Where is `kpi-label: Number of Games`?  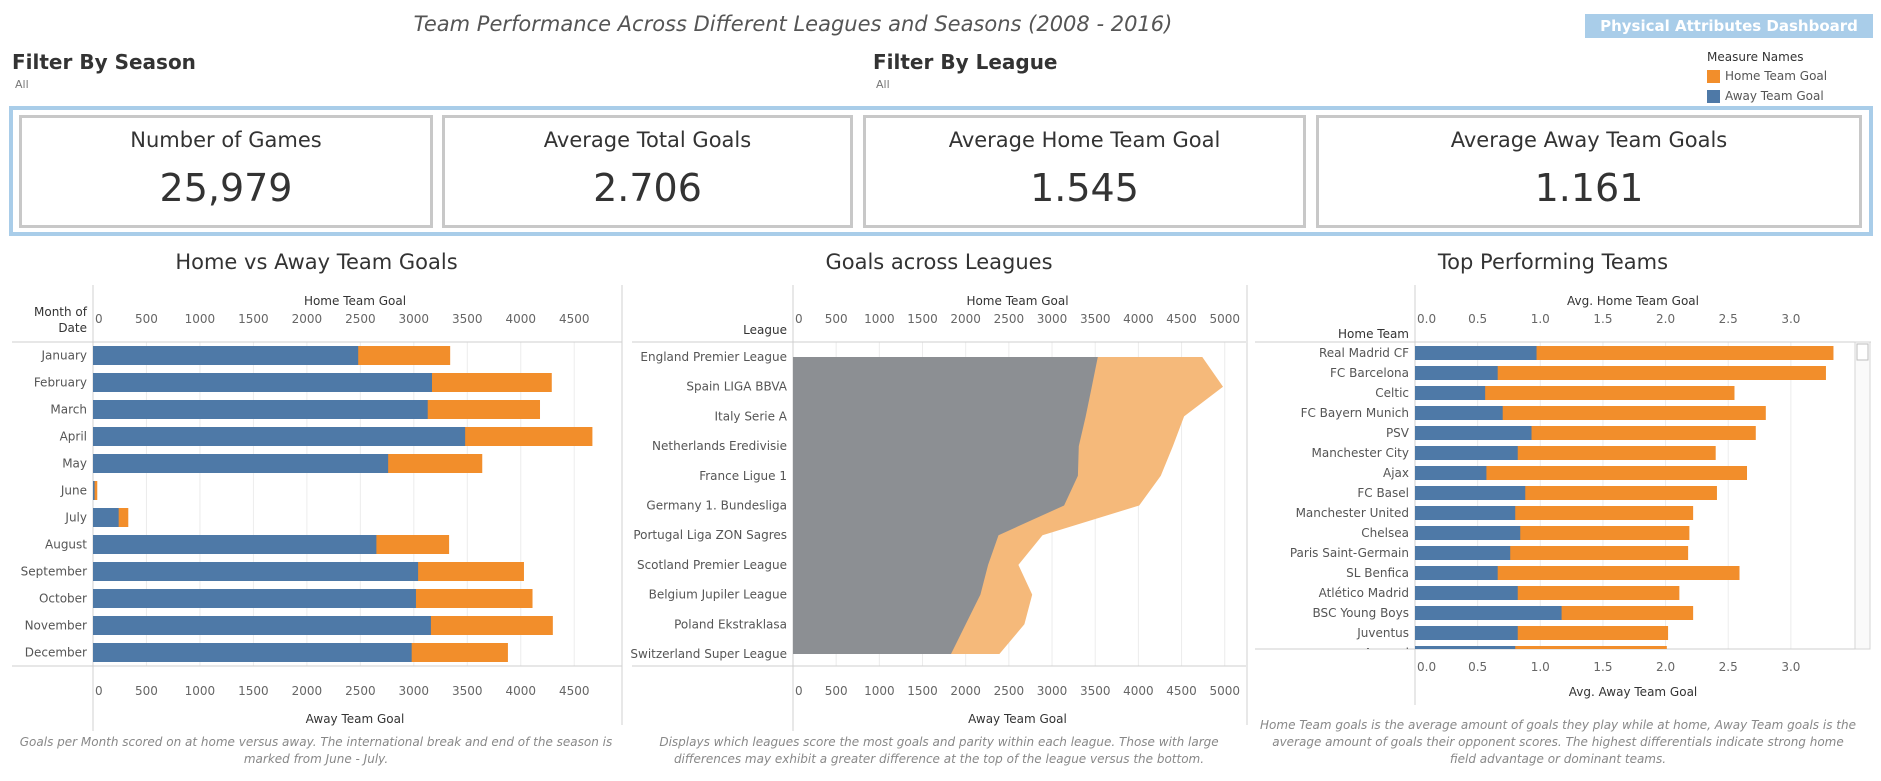
kpi-label: Number of Games is located at coordinates (226, 140).